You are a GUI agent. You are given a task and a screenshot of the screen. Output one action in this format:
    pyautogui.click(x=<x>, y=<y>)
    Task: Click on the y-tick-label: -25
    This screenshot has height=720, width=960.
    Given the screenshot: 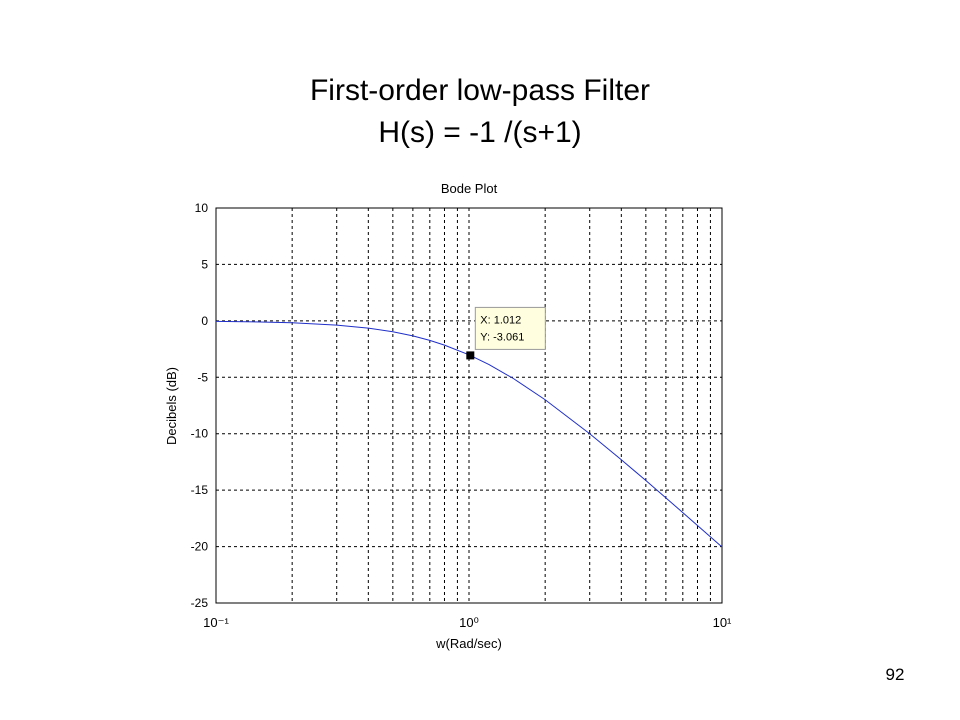 What is the action you would take?
    pyautogui.click(x=200, y=603)
    